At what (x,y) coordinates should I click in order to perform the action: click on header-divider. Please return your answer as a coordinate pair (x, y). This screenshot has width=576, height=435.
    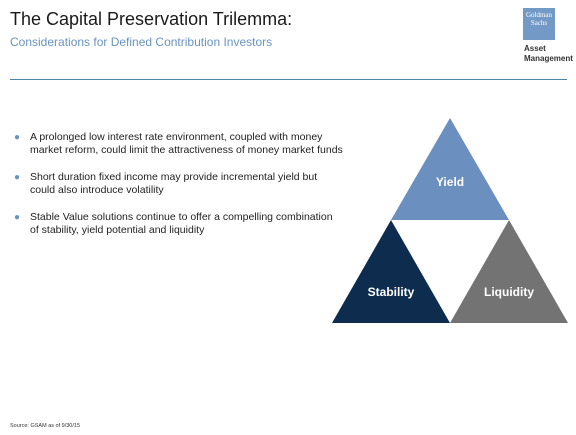
    Looking at the image, I should click on (288, 79).